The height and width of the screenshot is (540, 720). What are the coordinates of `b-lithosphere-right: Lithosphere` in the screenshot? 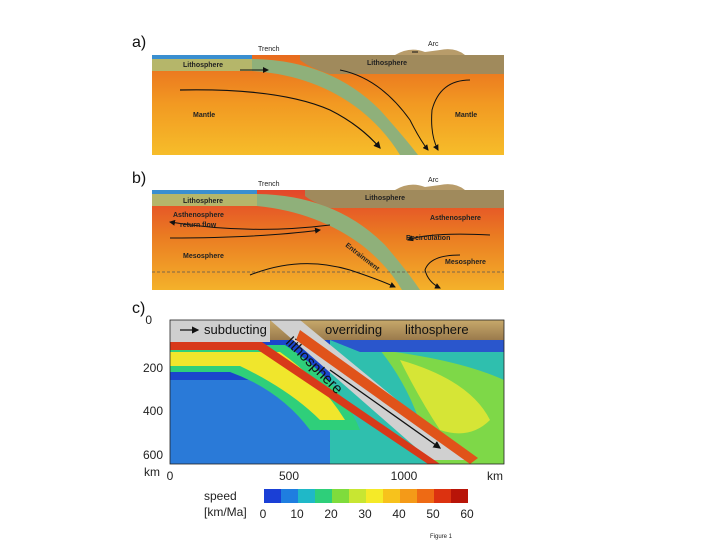 It's located at (385, 198).